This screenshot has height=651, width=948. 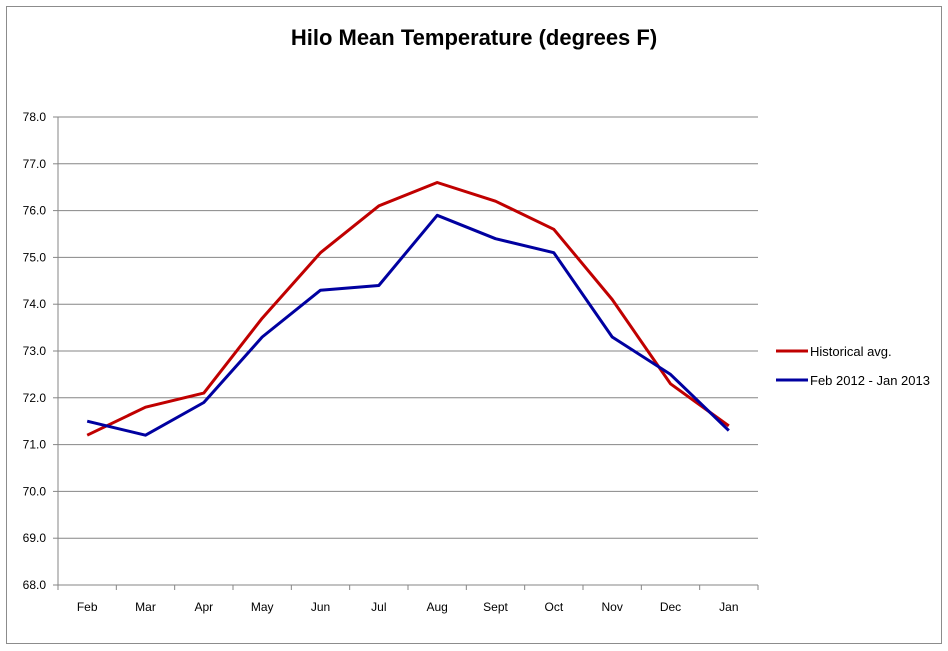 I want to click on chart-title: Hilo Mean Temperature (degrees F), so click(x=474, y=37).